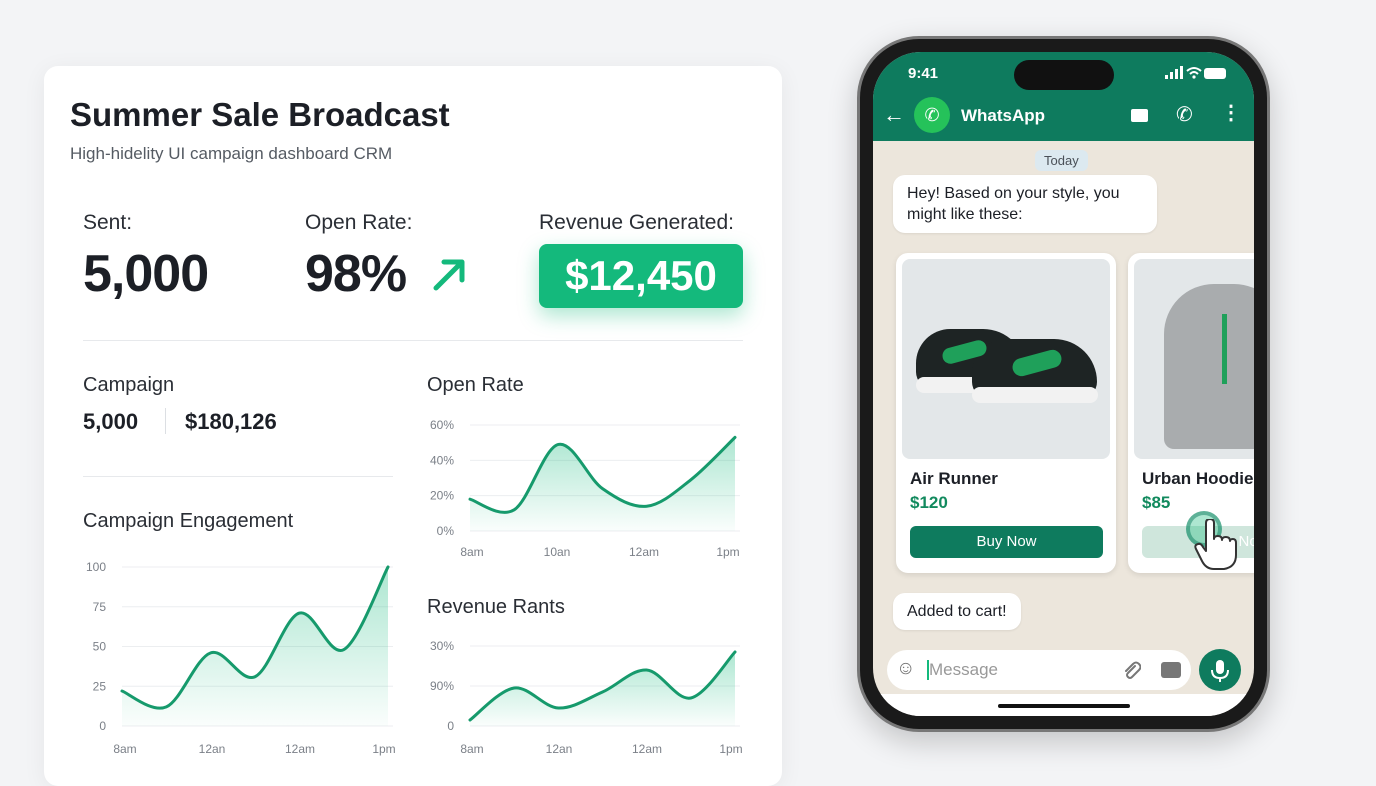 This screenshot has height=786, width=1376. I want to click on product-price: $85, so click(1156, 503).